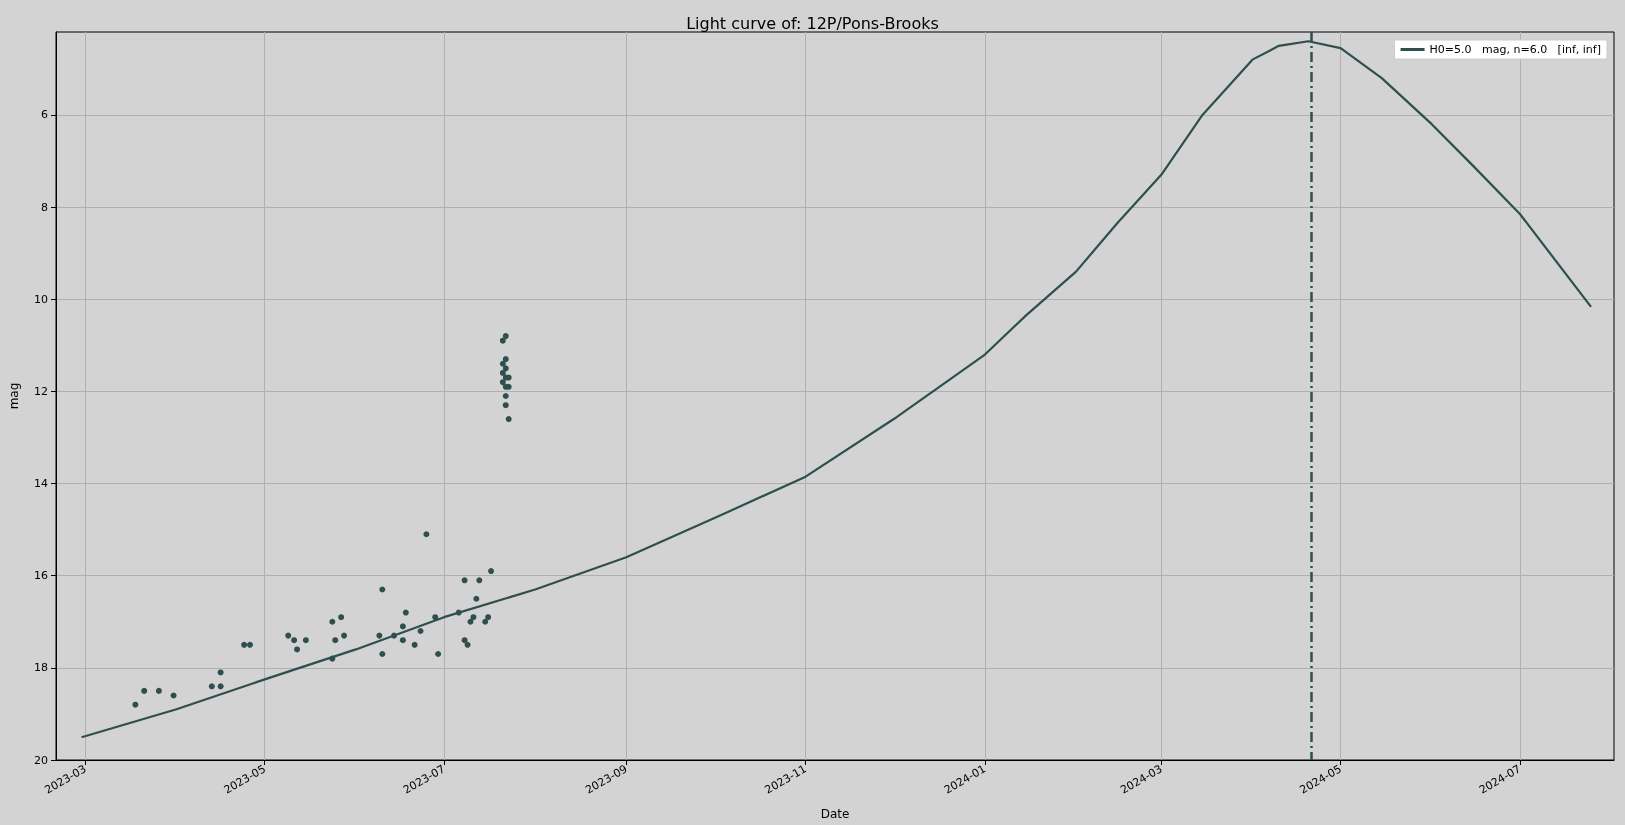 This screenshot has height=825, width=1625. What do you see at coordinates (44, 207) in the screenshot?
I see `y-tick-label: 8` at bounding box center [44, 207].